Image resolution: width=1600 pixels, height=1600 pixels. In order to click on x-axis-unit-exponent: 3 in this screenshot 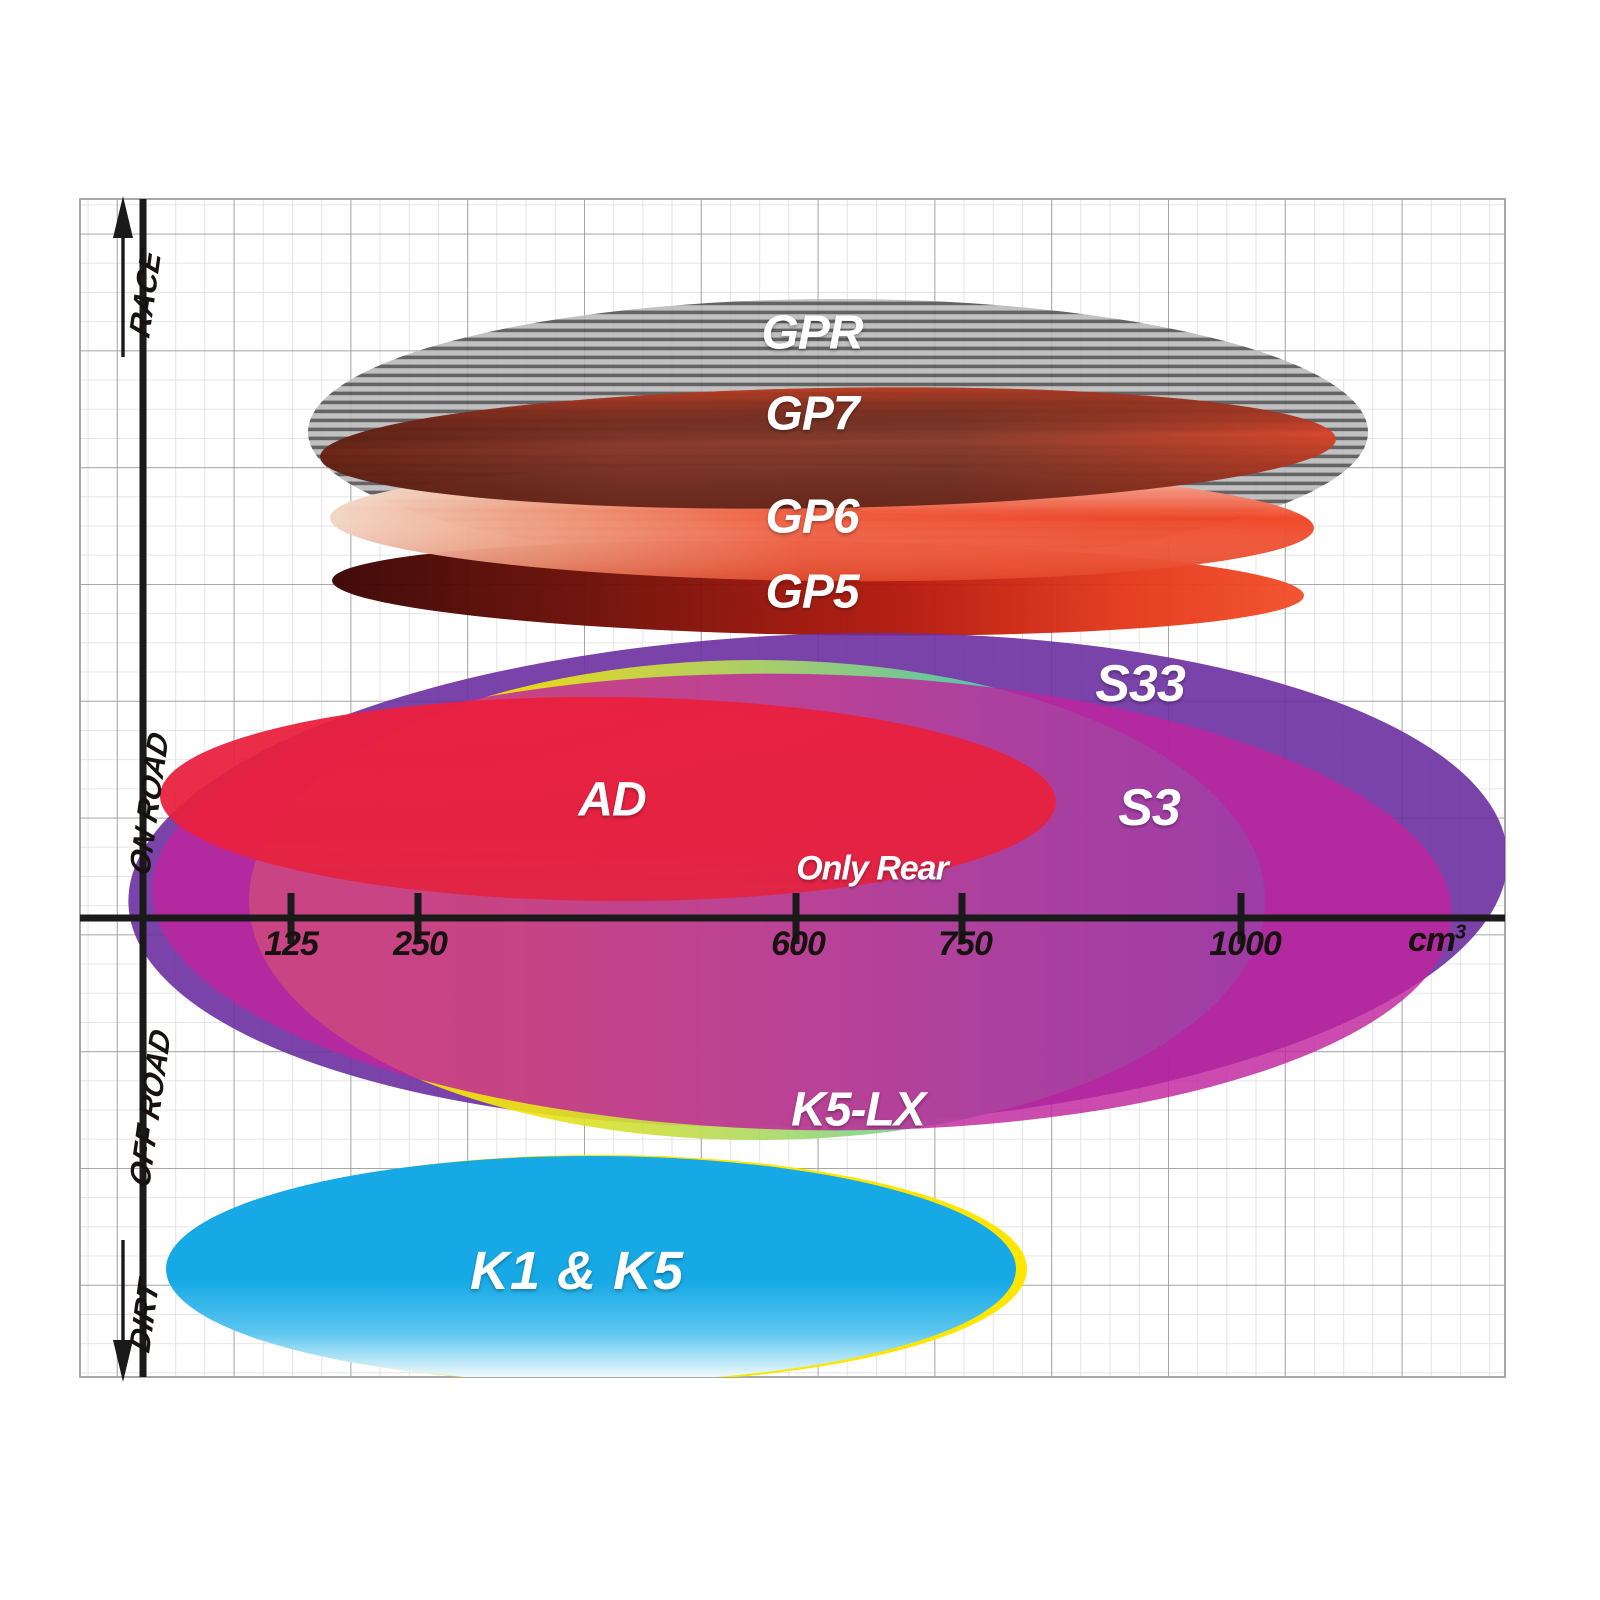, I will do `click(1460, 932)`.